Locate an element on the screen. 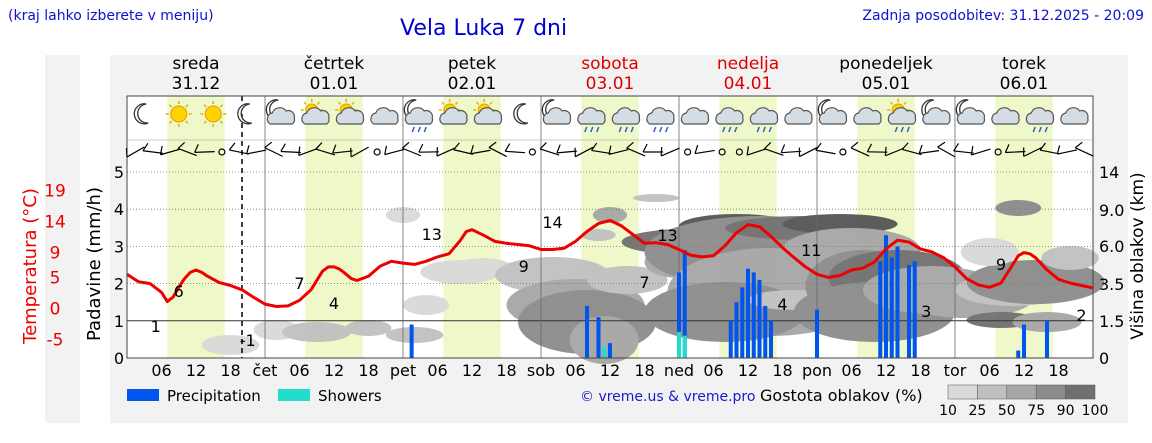 The width and height of the screenshot is (1152, 443). precipitation-tick: 0 is located at coordinates (119, 358).